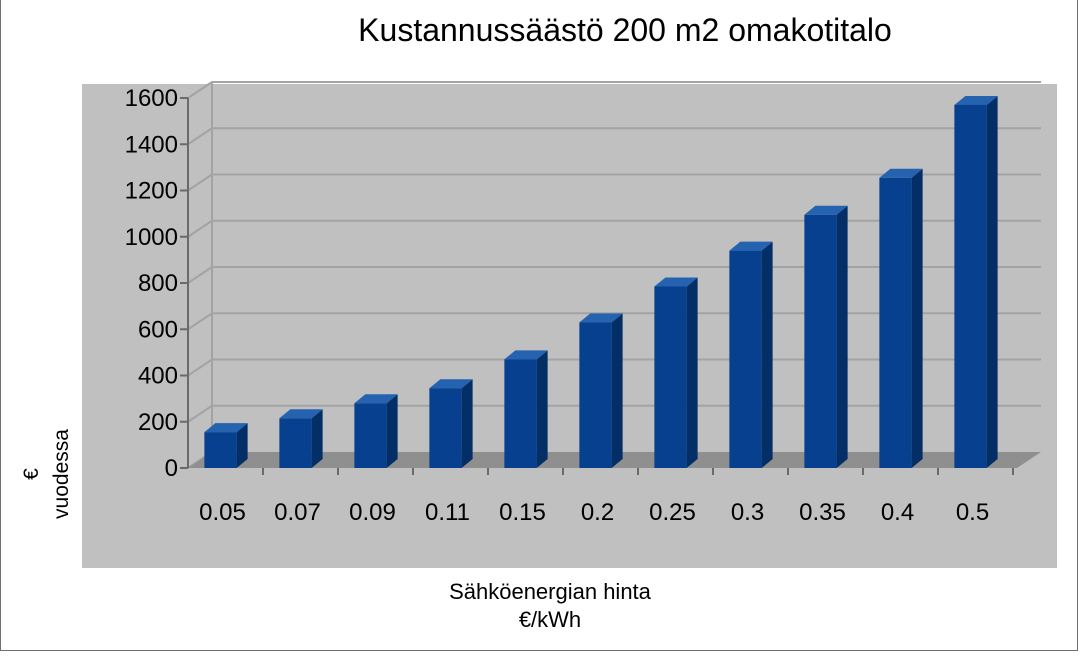 The height and width of the screenshot is (658, 1080). I want to click on bar-0.05, so click(226, 445).